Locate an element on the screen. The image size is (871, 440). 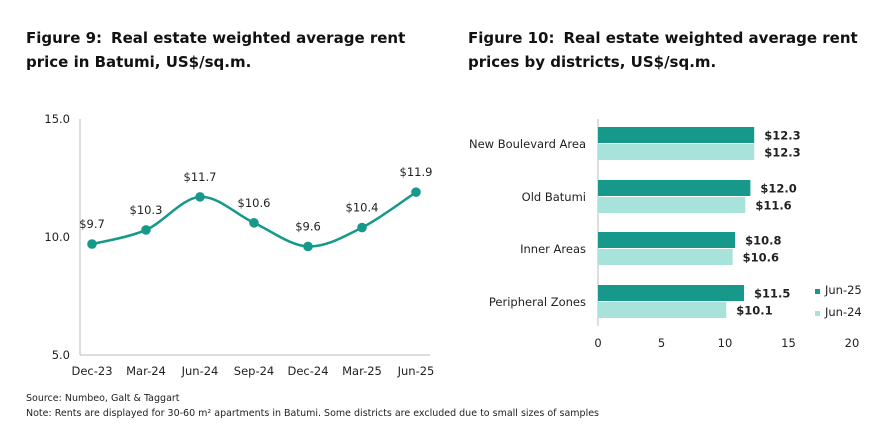
bar-chart-category-label: Old Batumi is located at coordinates (554, 197).